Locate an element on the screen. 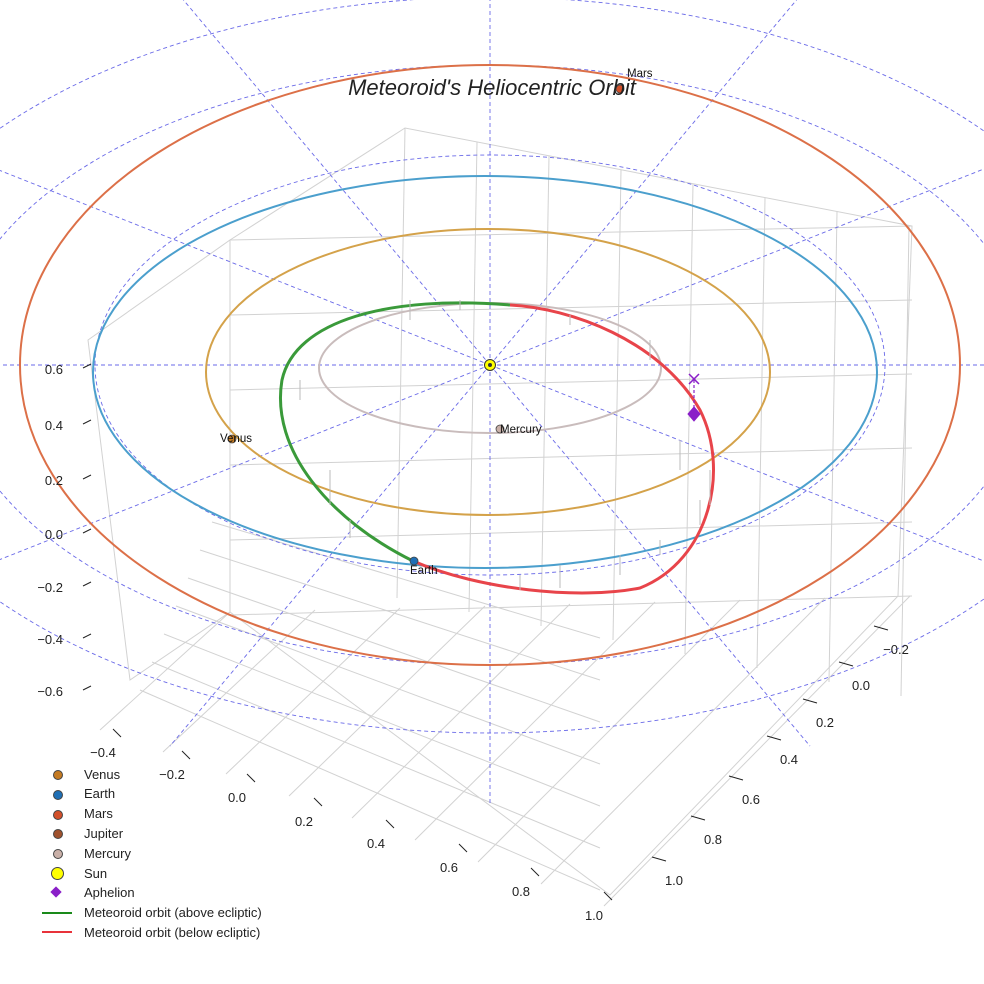  legend-label: Earth is located at coordinates (100, 794).